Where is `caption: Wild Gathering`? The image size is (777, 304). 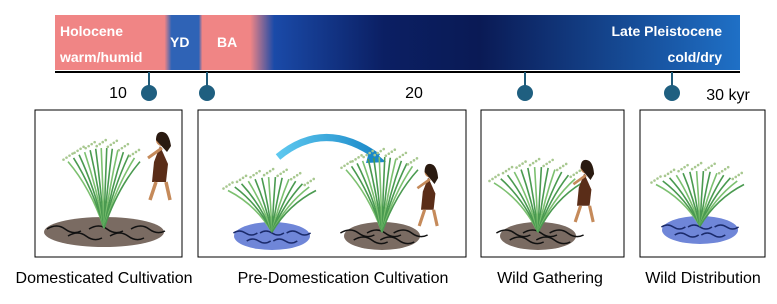
caption: Wild Gathering is located at coordinates (550, 278).